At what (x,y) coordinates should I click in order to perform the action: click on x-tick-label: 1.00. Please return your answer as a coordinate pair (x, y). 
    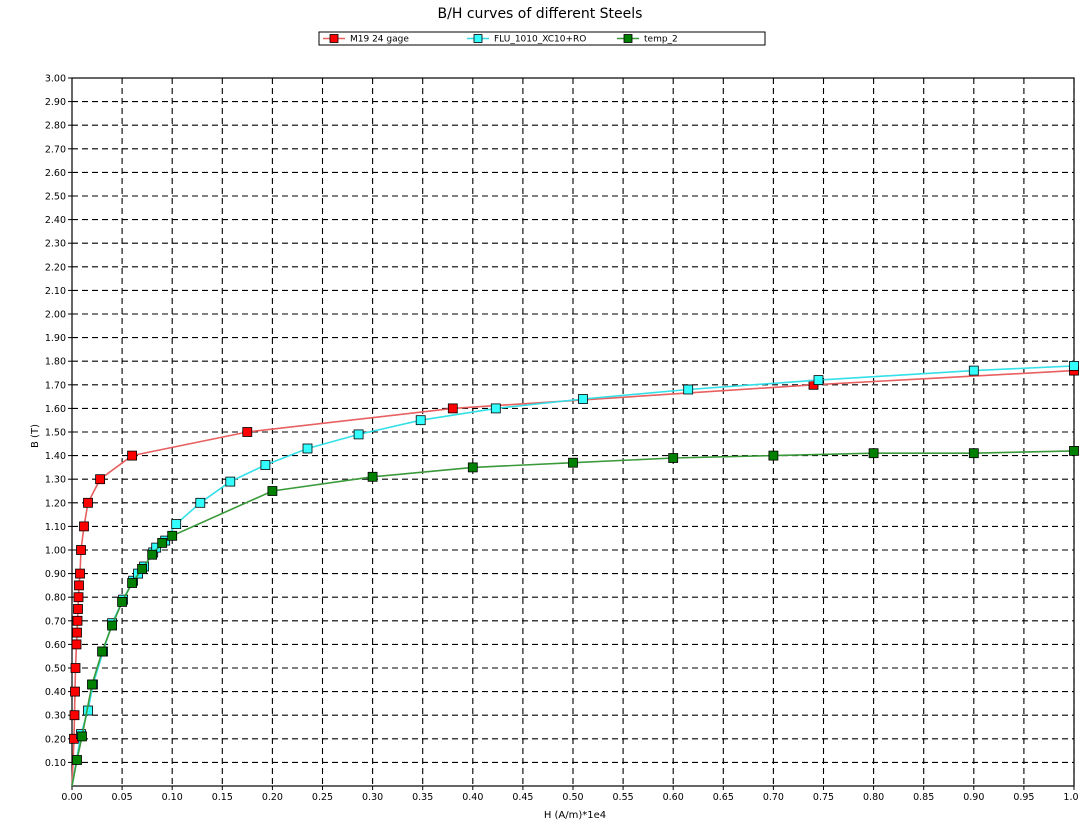
    Looking at the image, I should click on (1071, 797).